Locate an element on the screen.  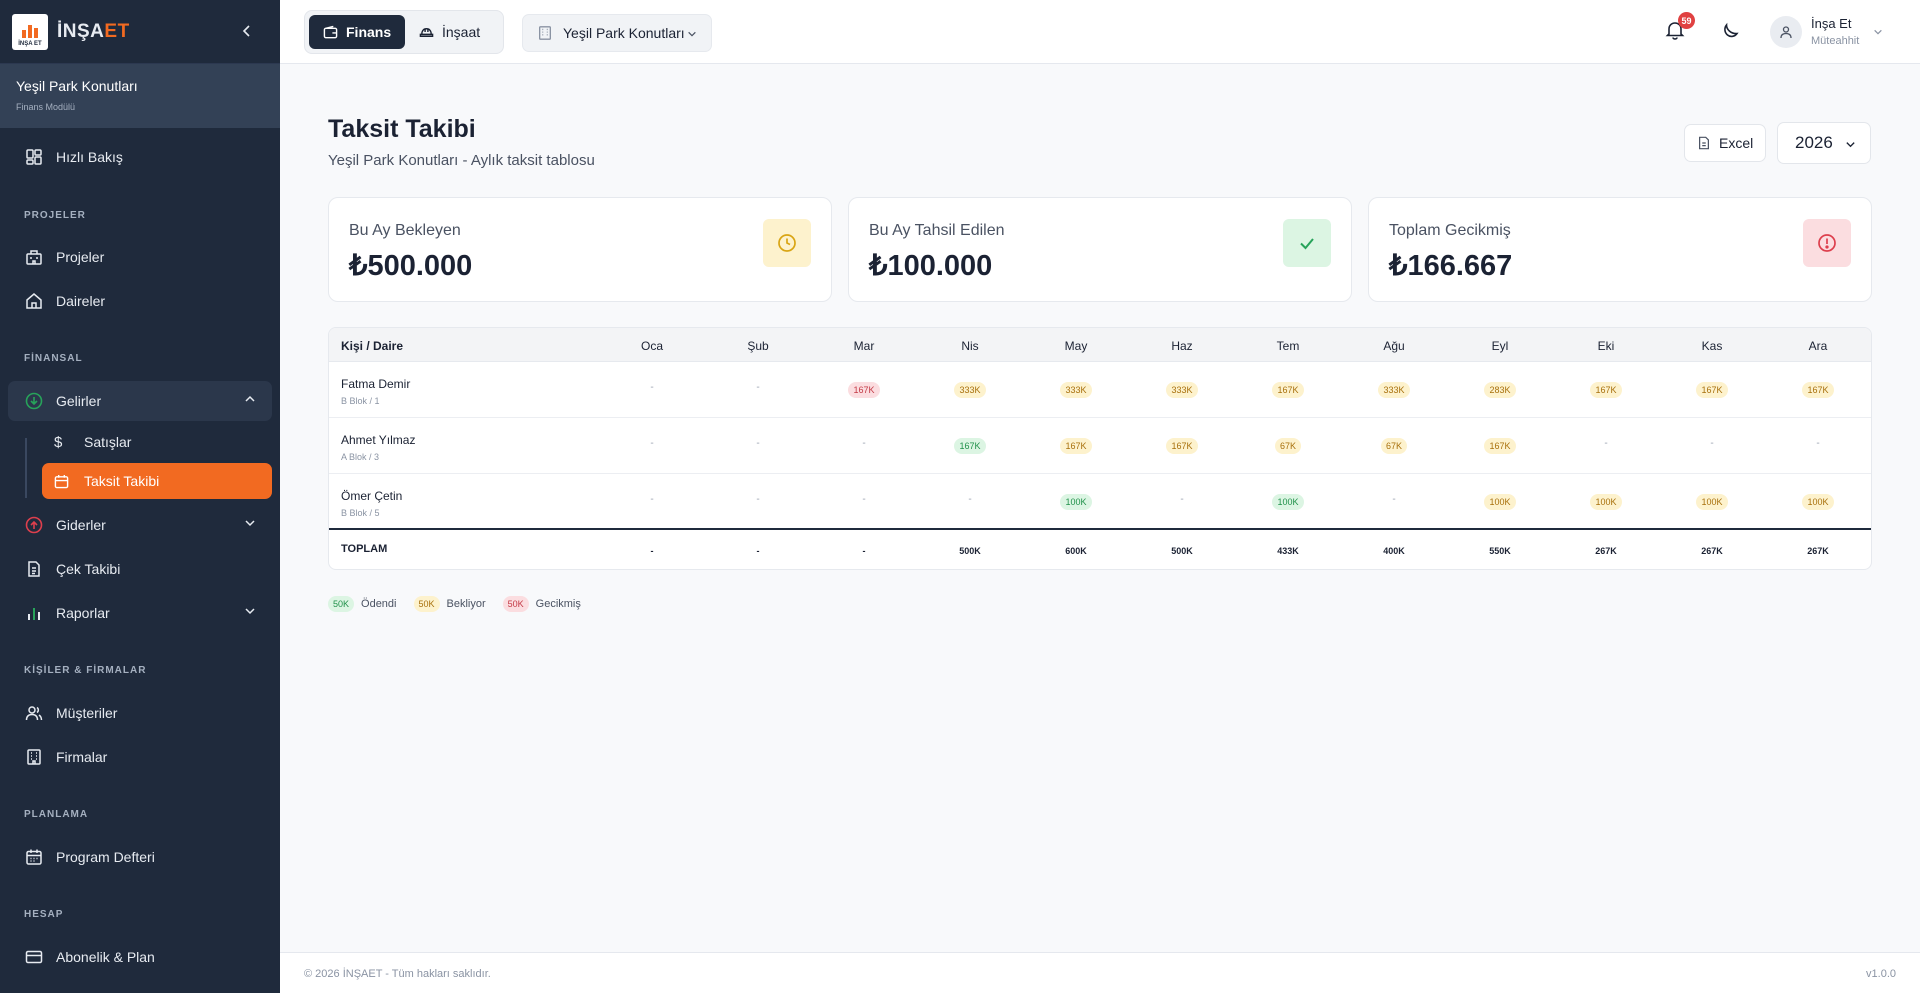
total-label: TOPLAM is located at coordinates (364, 549).